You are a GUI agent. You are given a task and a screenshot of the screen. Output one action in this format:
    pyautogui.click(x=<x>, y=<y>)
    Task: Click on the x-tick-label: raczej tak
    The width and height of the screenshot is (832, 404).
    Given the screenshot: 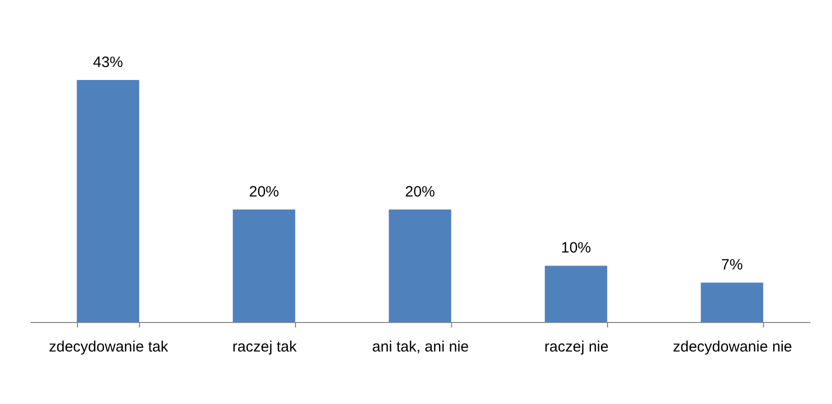 What is the action you would take?
    pyautogui.click(x=265, y=347)
    